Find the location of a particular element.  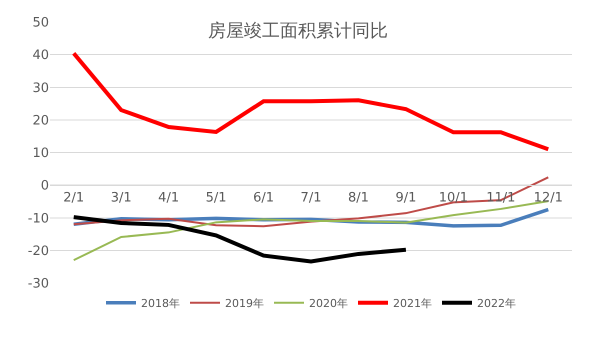

y-tick-label: 10 is located at coordinates (40, 154).